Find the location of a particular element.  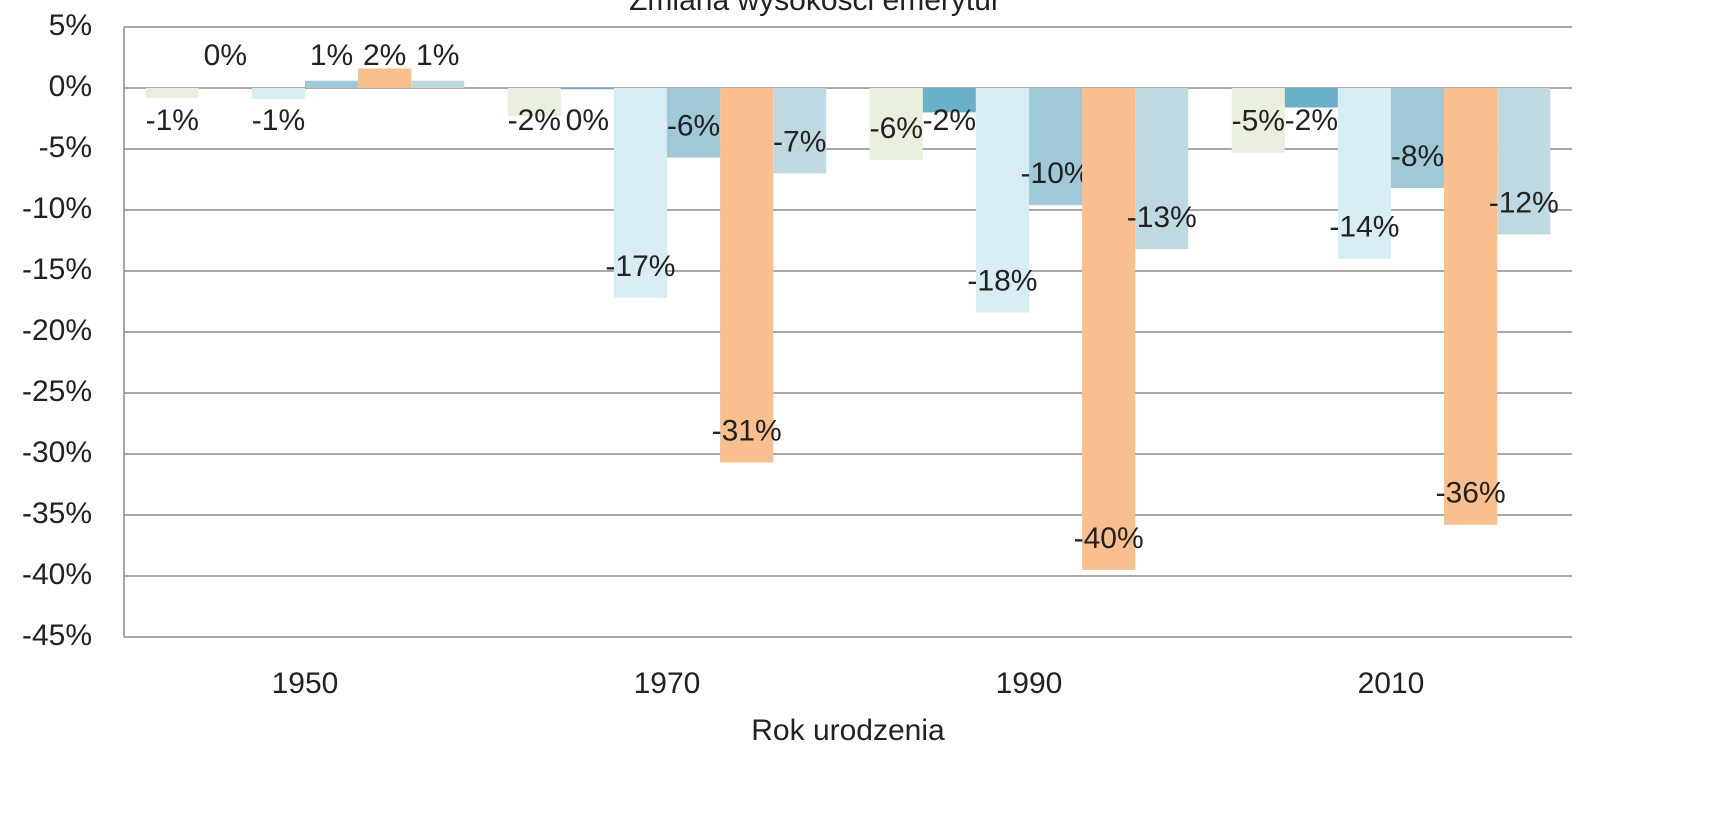

x-tick-label: 2010 is located at coordinates (1391, 683).